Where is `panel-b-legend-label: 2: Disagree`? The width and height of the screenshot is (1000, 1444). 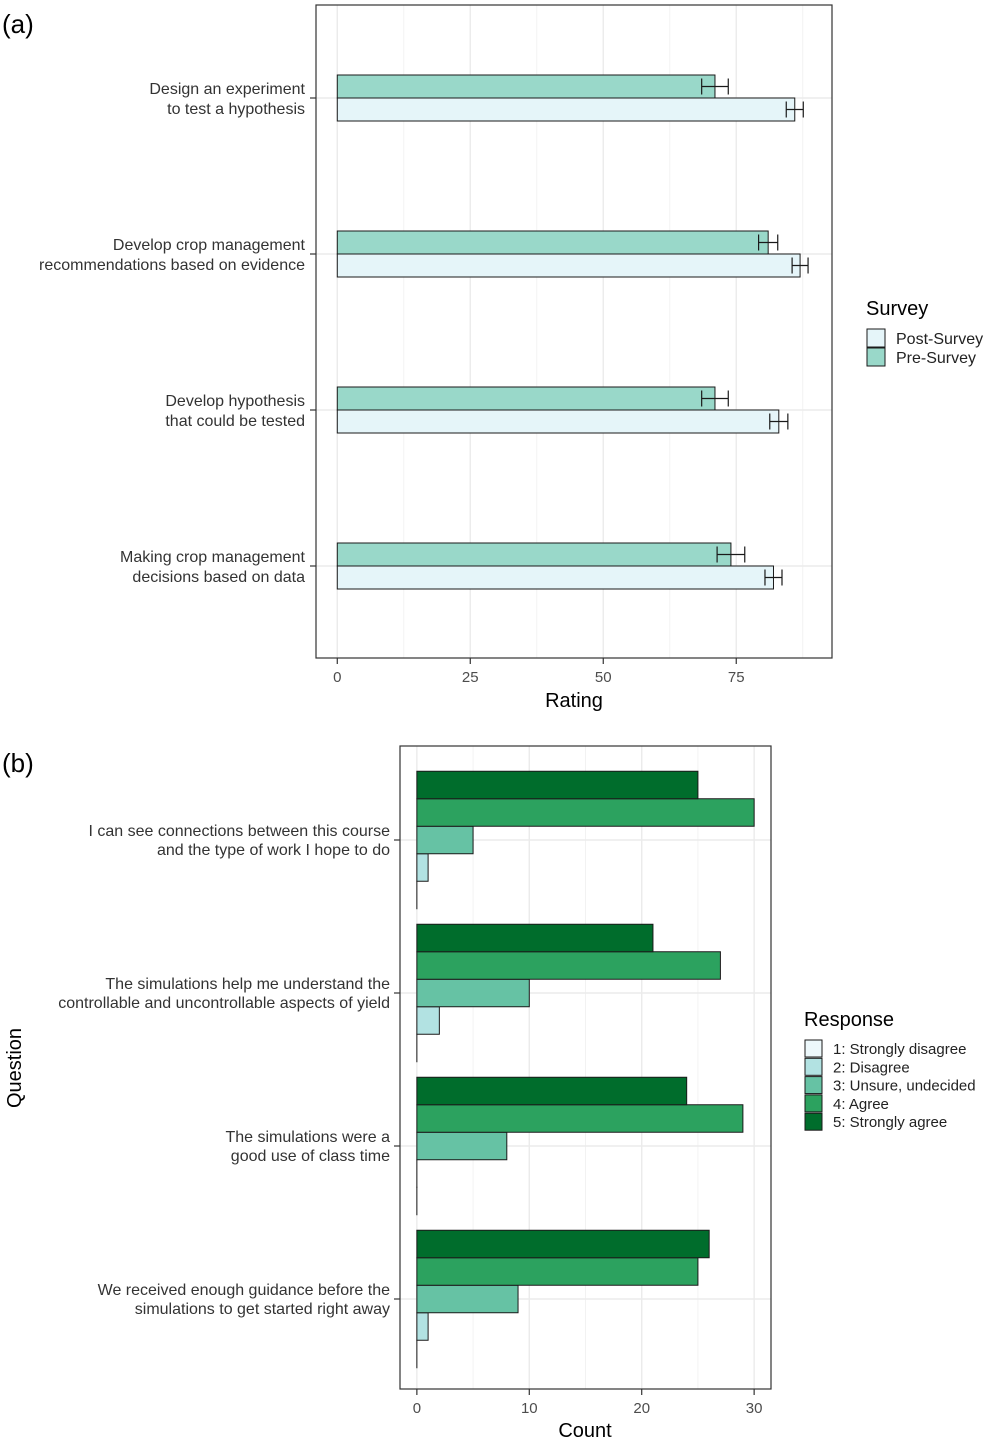 panel-b-legend-label: 2: Disagree is located at coordinates (871, 1067).